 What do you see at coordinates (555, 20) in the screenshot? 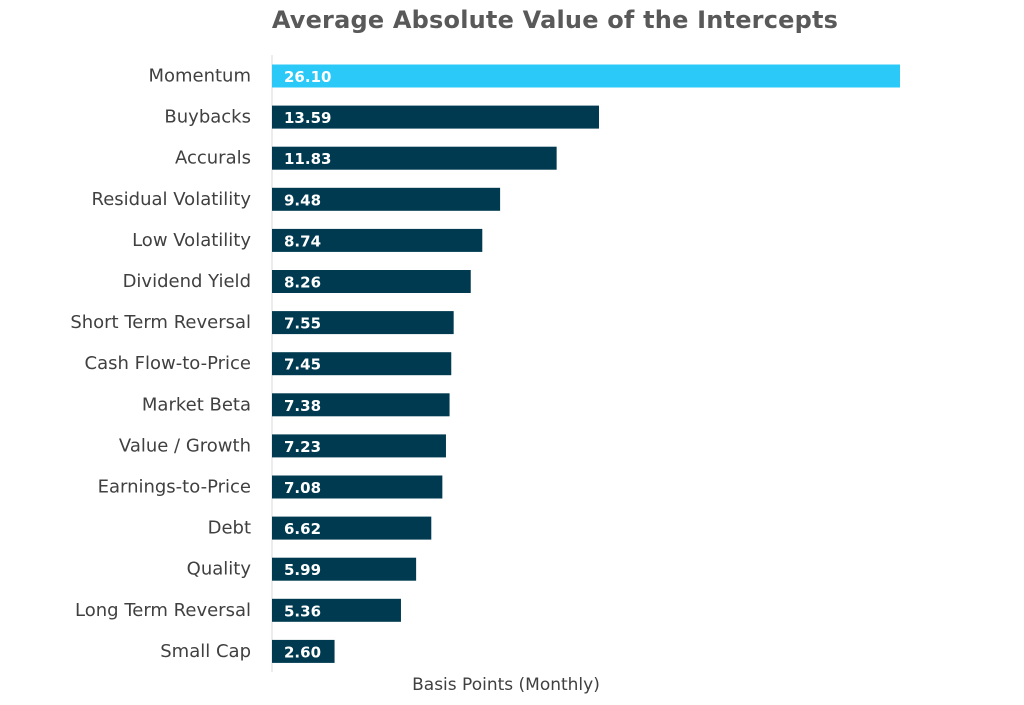
I see `chart-title: Average Absolute Value of the Intercepts` at bounding box center [555, 20].